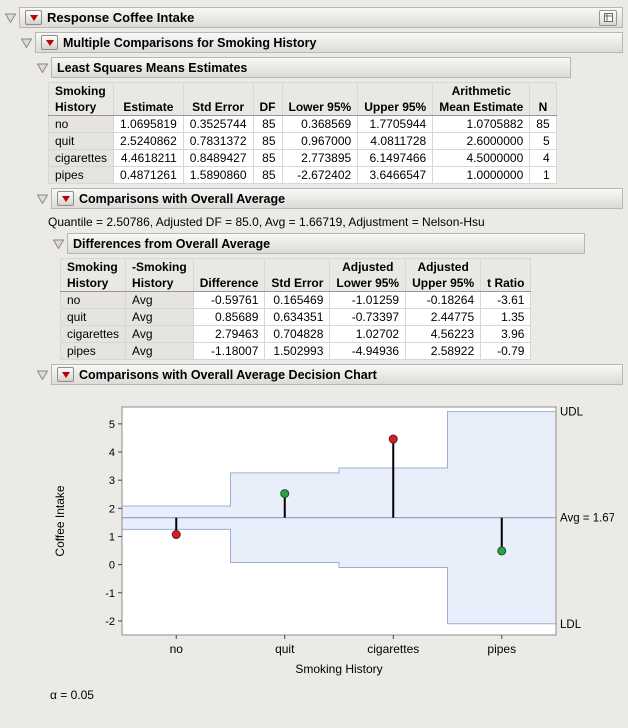 Image resolution: width=628 pixels, height=728 pixels. I want to click on value-cell: 0.368569, so click(320, 124).